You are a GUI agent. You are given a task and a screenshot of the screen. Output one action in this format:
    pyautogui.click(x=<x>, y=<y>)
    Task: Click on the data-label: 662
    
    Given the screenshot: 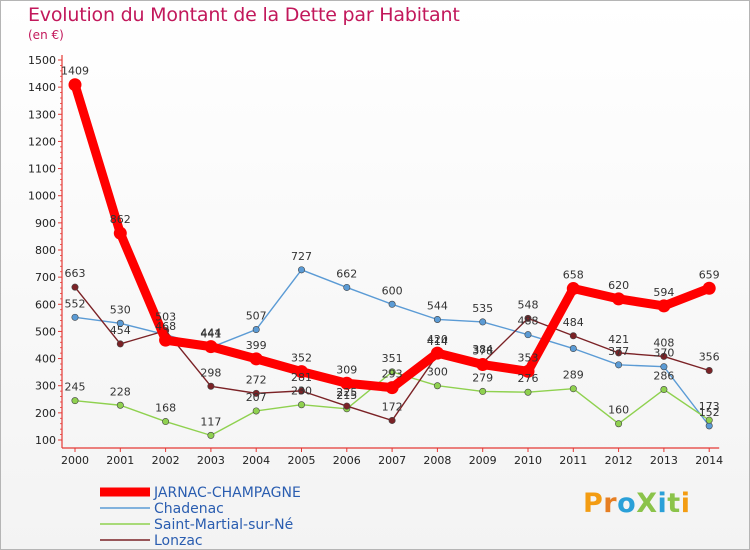 What is the action you would take?
    pyautogui.click(x=346, y=273)
    